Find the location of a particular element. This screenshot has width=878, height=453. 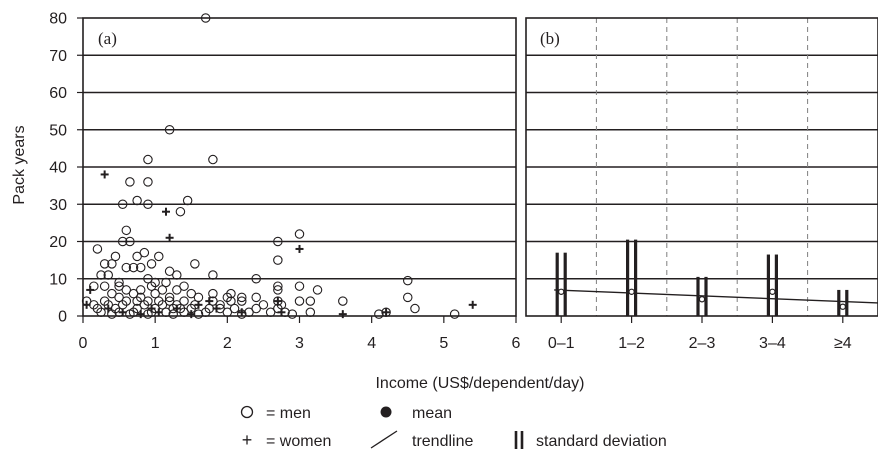

legend-men-label: = men is located at coordinates (288, 413).